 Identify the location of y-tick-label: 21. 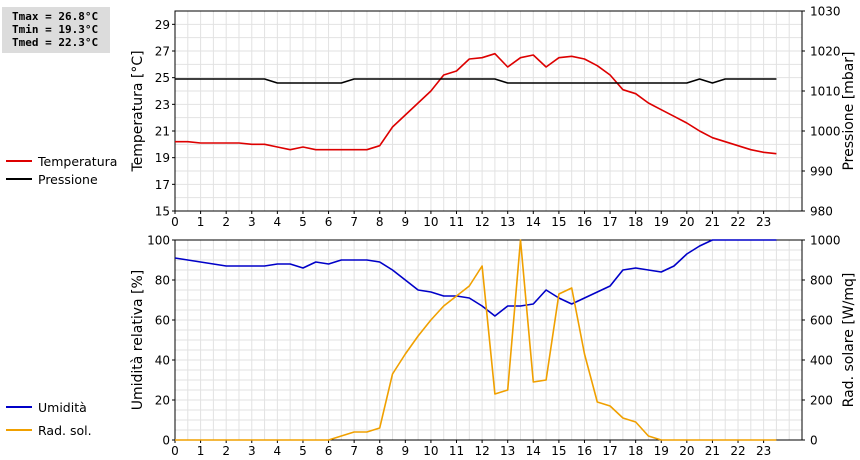
(162, 132).